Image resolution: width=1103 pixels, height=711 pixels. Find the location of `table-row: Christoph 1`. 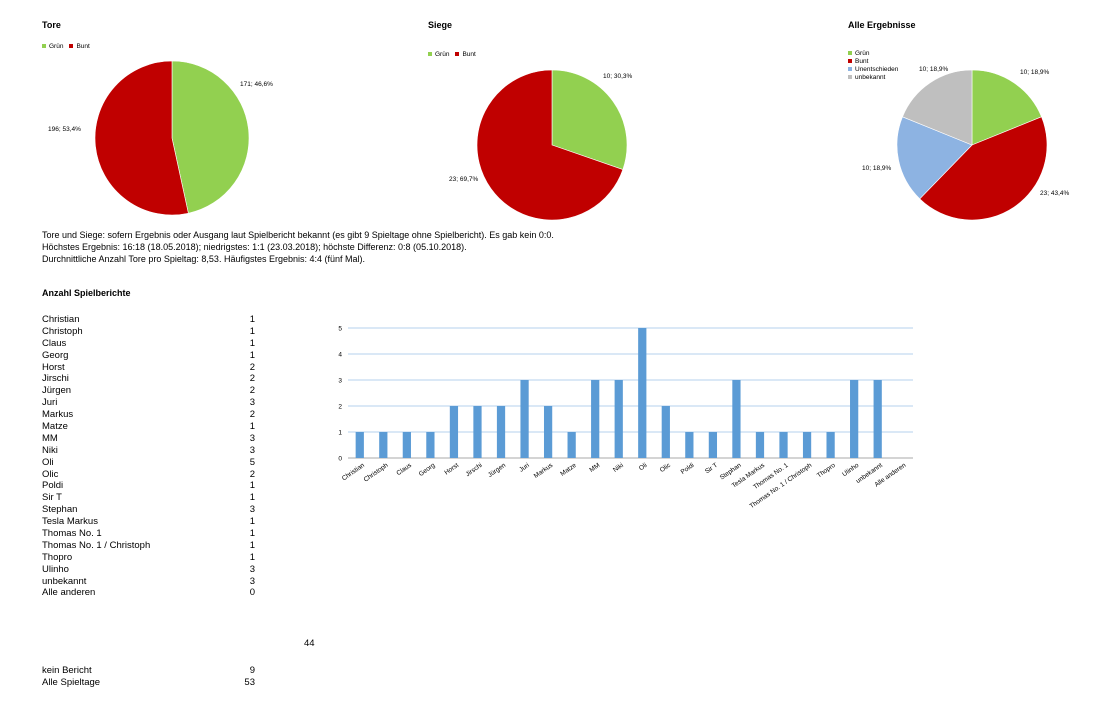

table-row: Christoph 1 is located at coordinates (152, 332).